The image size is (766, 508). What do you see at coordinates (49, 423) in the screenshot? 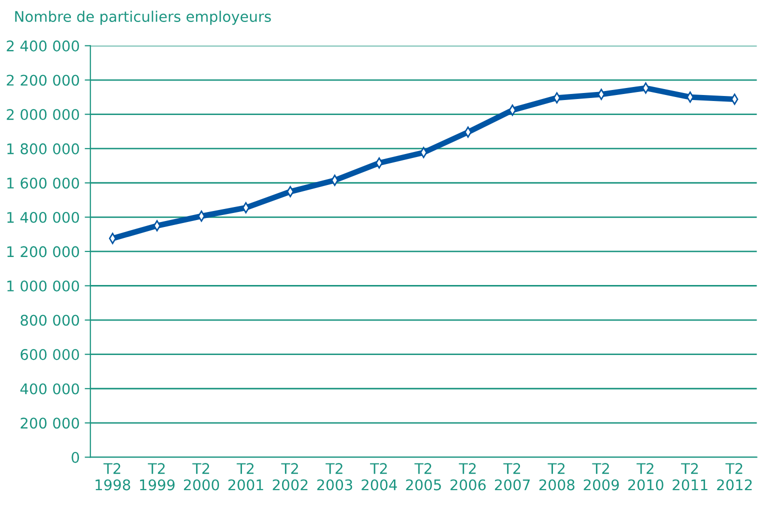
I see `y-tick-label: 200 000` at bounding box center [49, 423].